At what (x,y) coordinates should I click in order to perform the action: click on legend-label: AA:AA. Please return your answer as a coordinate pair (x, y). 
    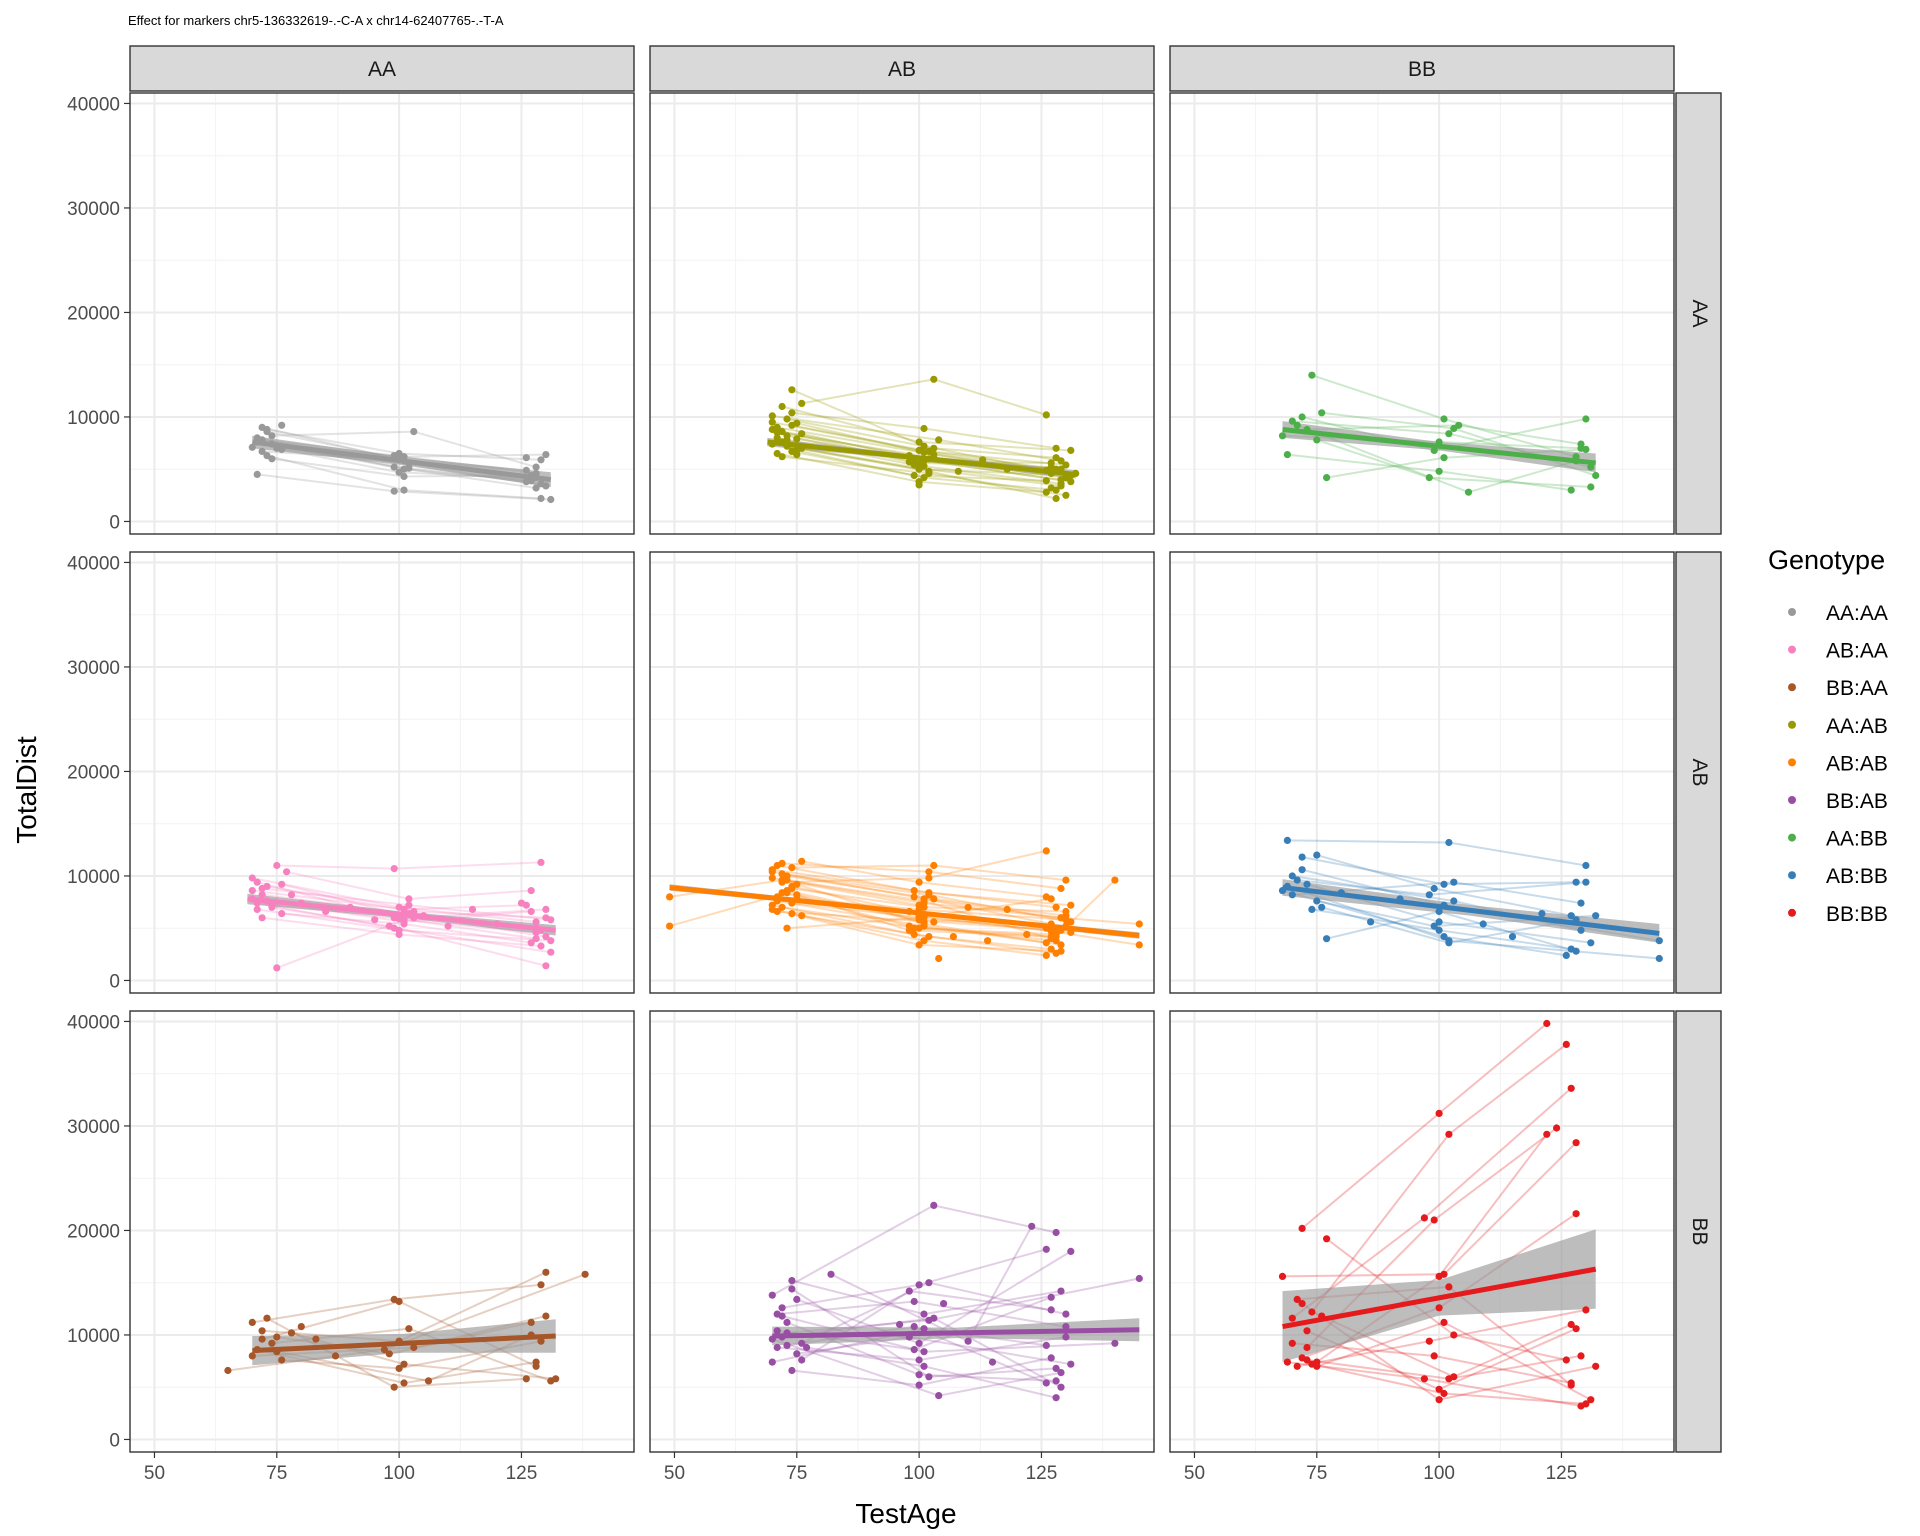
    Looking at the image, I should click on (1857, 613).